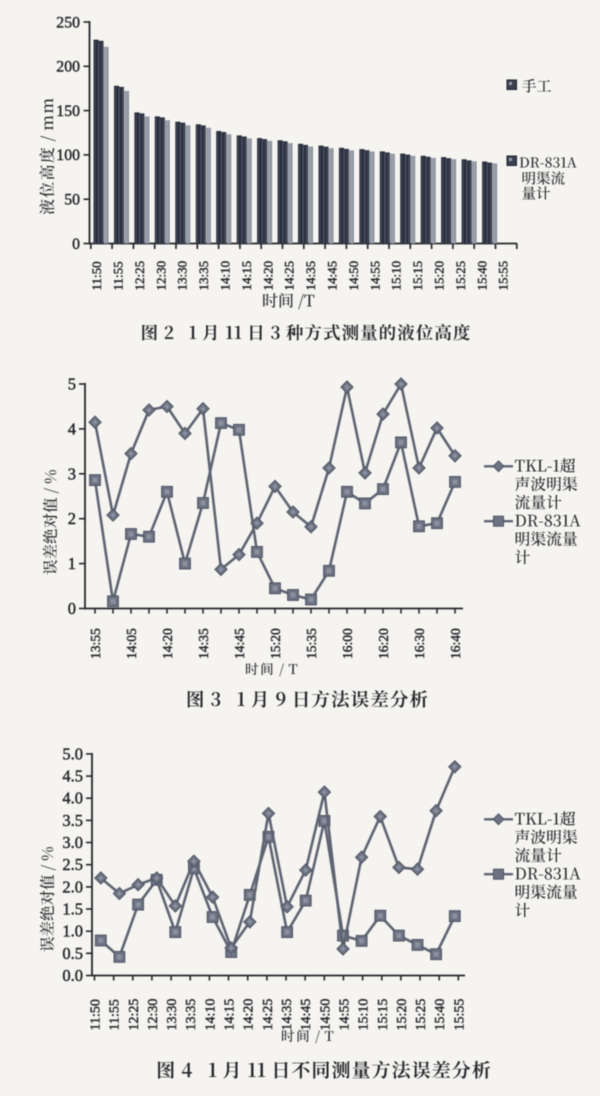 The image size is (600, 1096). I want to click on svg-text: 100, so click(68, 155).